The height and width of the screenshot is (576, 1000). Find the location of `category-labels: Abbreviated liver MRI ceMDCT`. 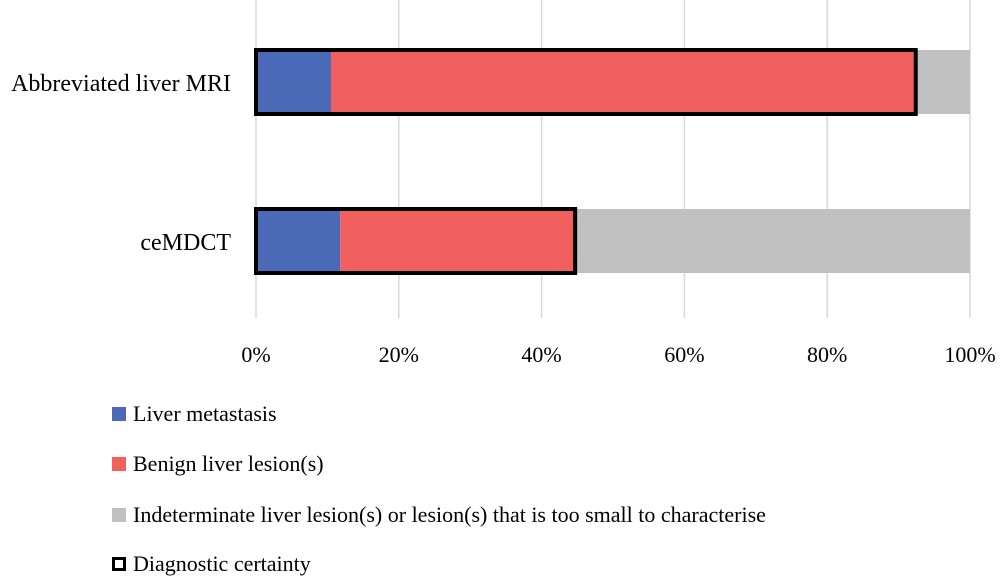

category-labels: Abbreviated liver MRI ceMDCT is located at coordinates (121, 163).